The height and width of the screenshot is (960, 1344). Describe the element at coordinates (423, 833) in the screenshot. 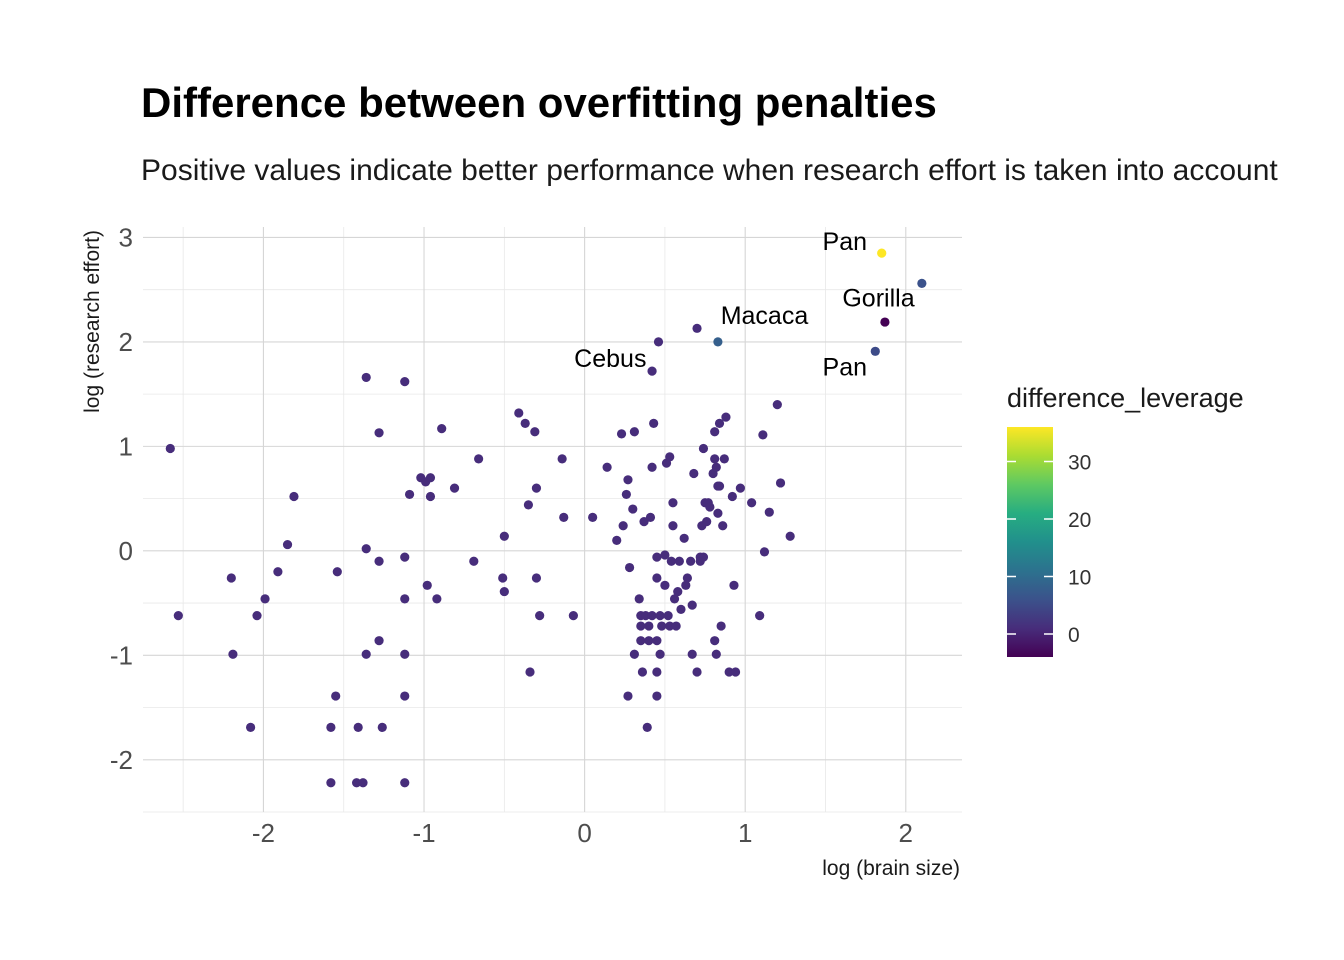

I see `x-tick-label: -1` at that location.